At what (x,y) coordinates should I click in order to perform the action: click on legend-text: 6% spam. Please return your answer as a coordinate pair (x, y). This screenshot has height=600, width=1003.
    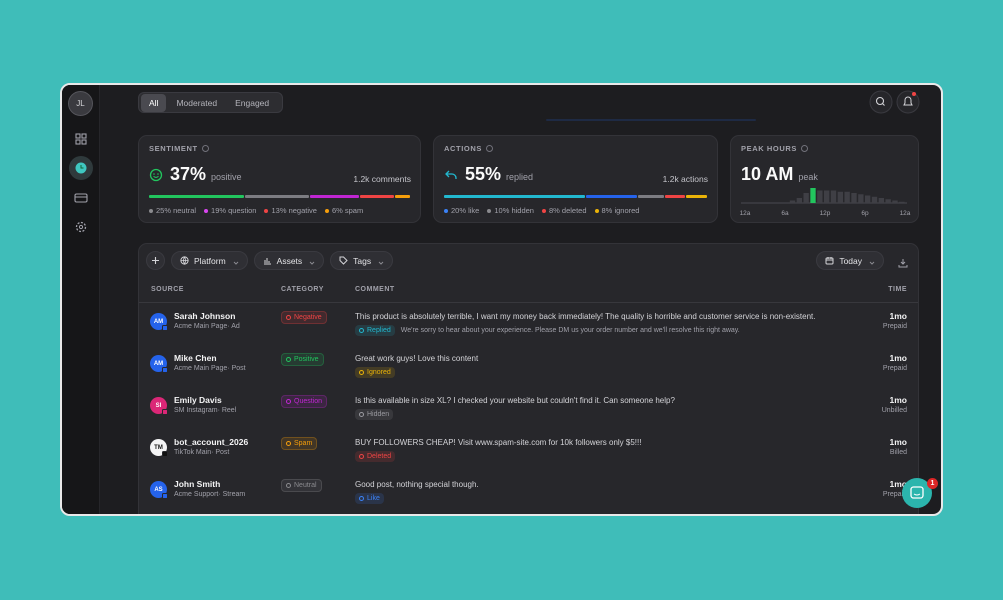
    Looking at the image, I should click on (347, 210).